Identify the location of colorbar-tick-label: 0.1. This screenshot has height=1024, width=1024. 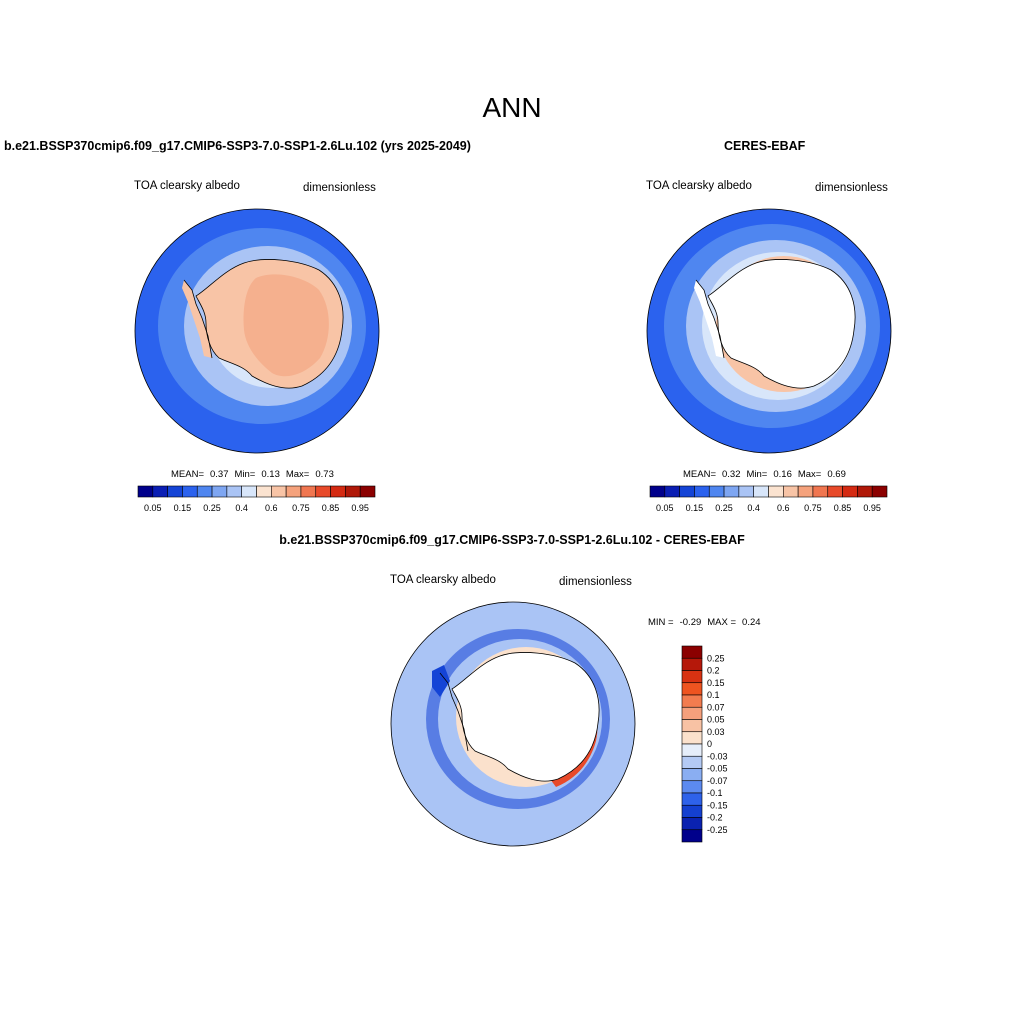
(713, 695).